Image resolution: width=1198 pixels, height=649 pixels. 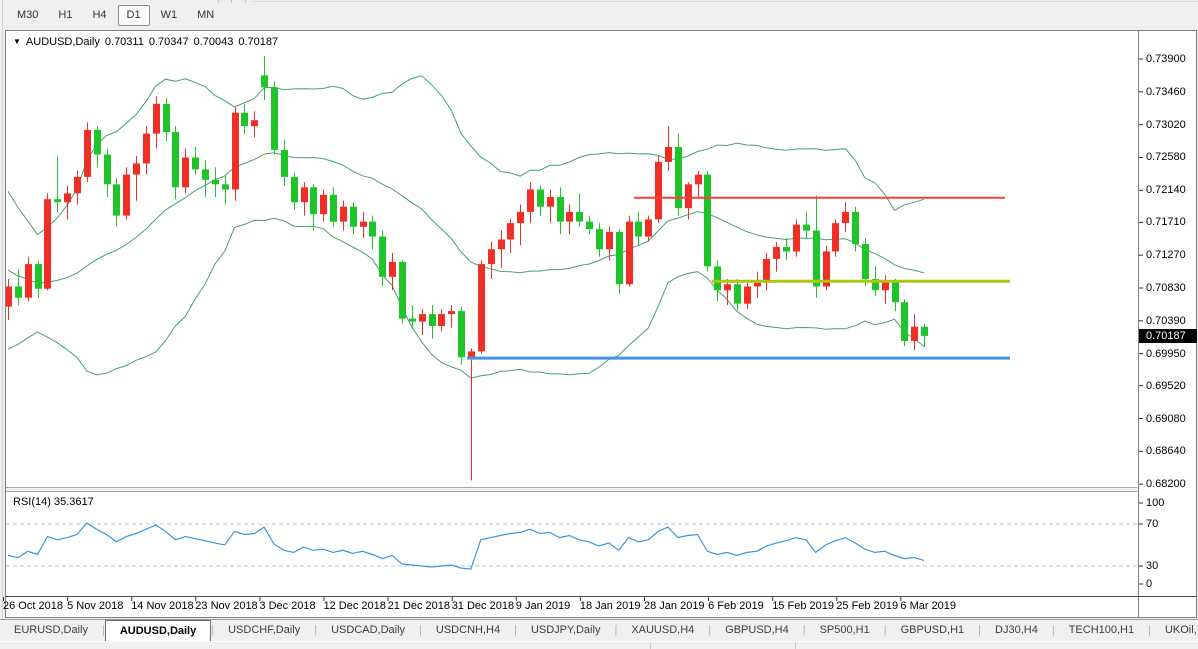 I want to click on rsi-pane-bottom-border, so click(x=601, y=596).